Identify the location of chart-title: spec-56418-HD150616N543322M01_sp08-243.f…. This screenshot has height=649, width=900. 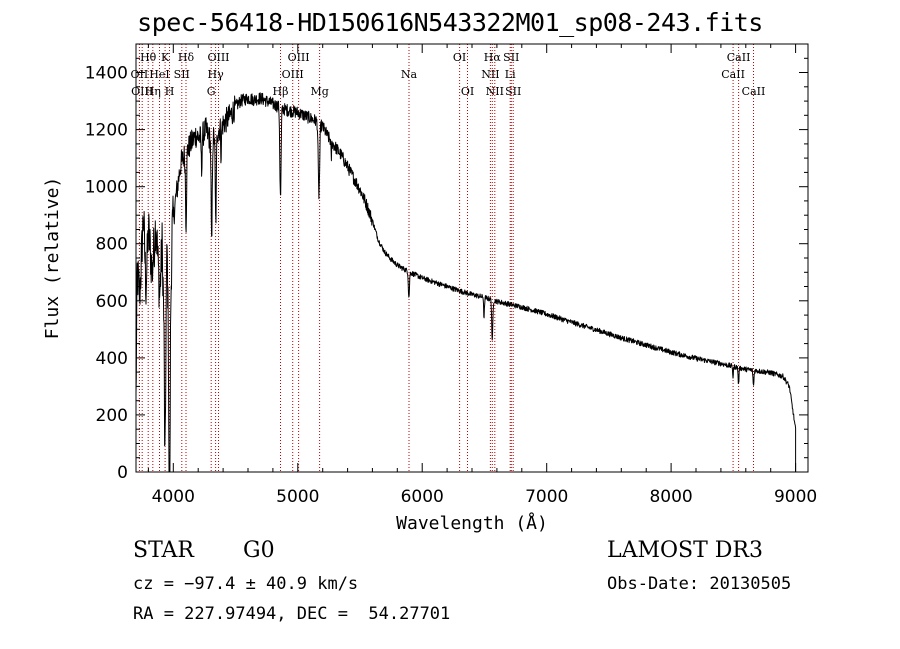
(450, 22).